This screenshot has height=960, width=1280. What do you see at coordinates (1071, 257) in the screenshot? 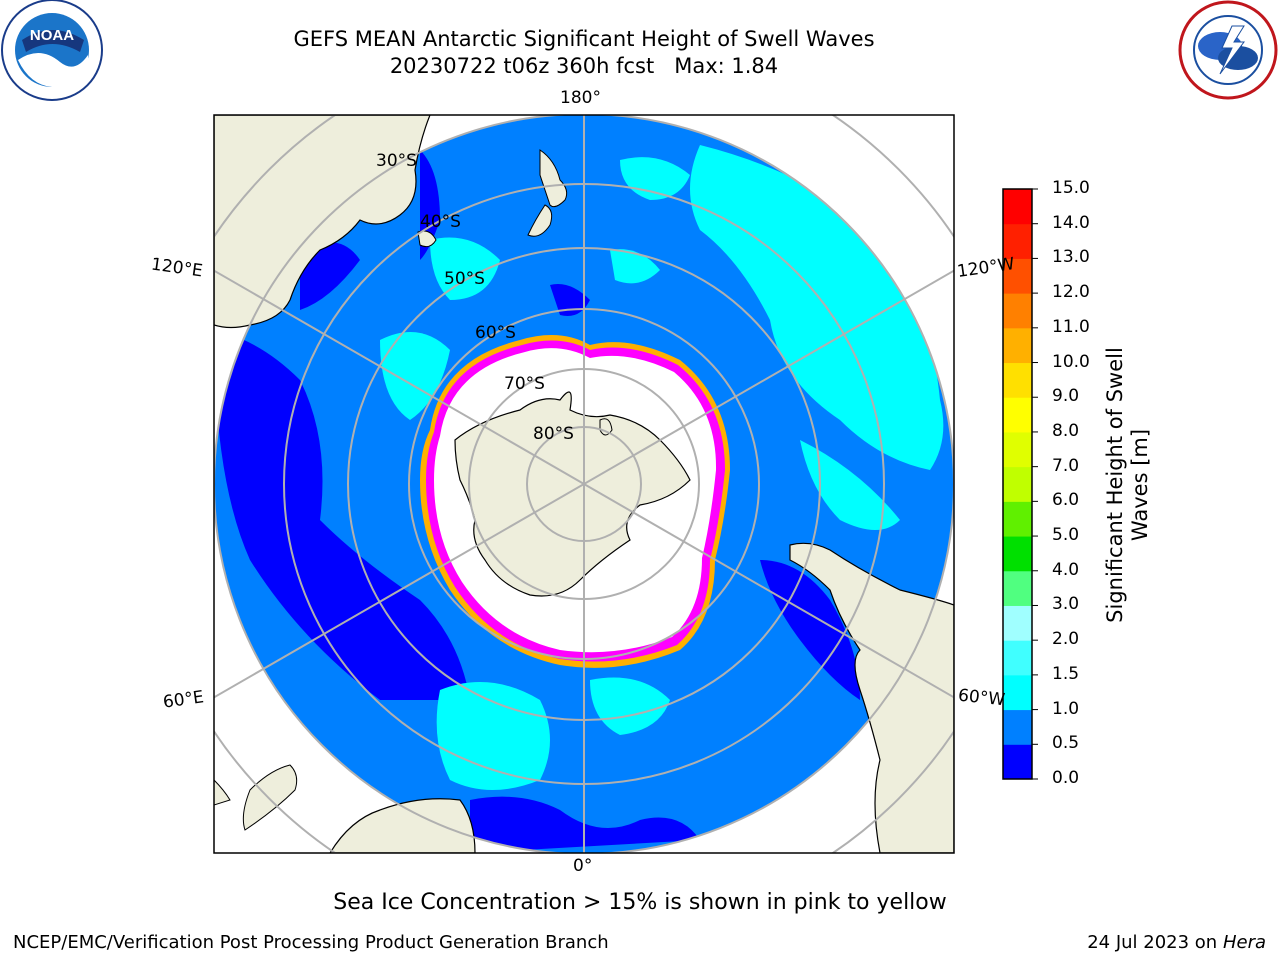
I see `colorbar-tick-label: 13.0` at bounding box center [1071, 257].